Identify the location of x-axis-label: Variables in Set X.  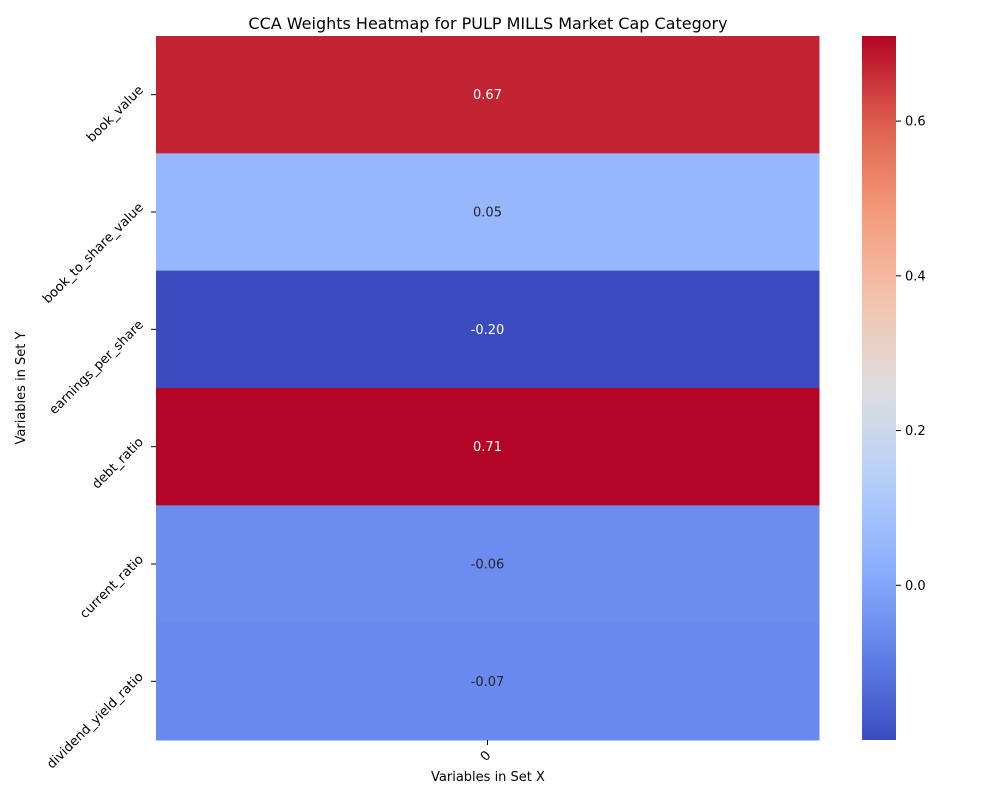
(488, 777).